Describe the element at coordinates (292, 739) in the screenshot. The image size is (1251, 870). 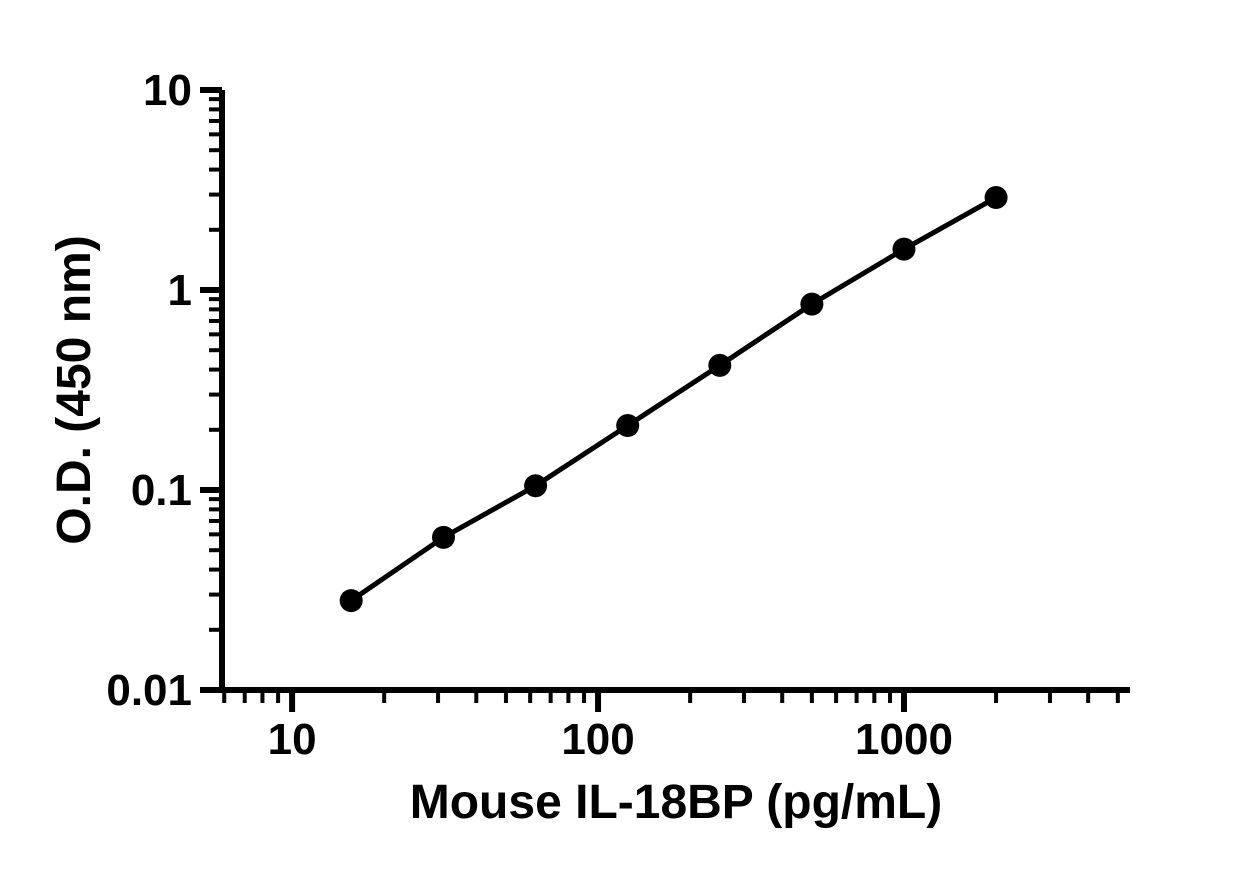
I see `x-tick-label: 10` at that location.